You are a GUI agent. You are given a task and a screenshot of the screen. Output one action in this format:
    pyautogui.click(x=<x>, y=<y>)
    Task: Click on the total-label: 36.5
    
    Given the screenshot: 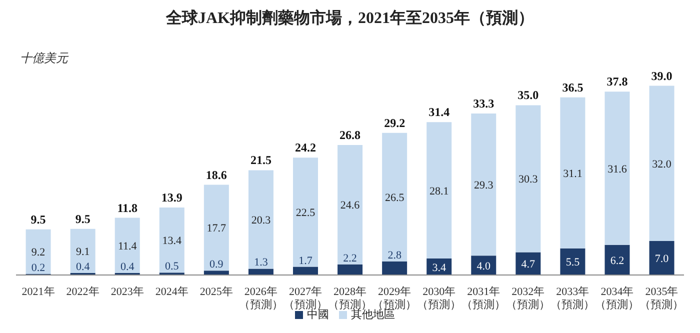 What is the action you would take?
    pyautogui.click(x=573, y=87)
    